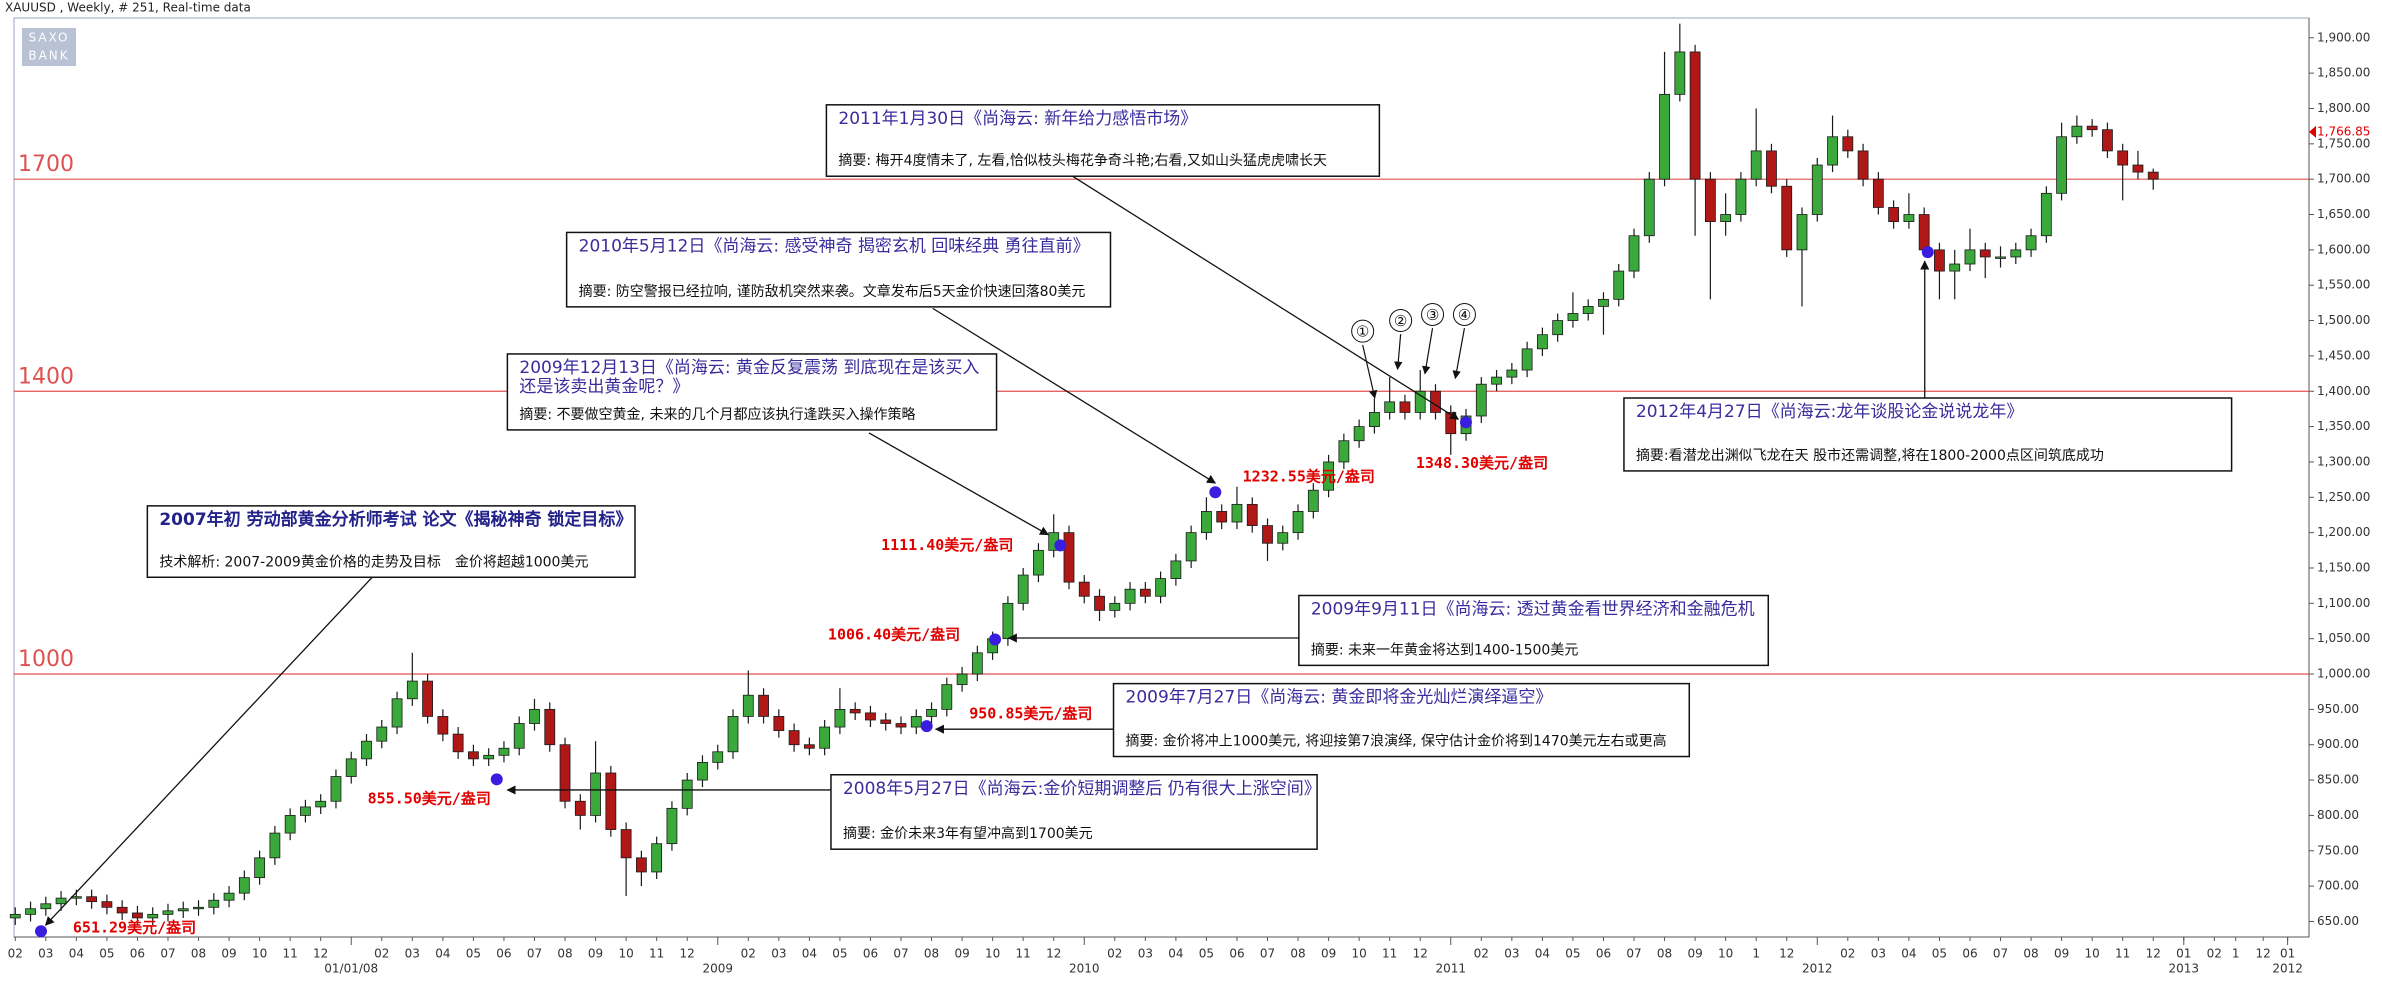  Describe the element at coordinates (2153, 954) in the screenshot. I see `x-tick-label: 12` at that location.